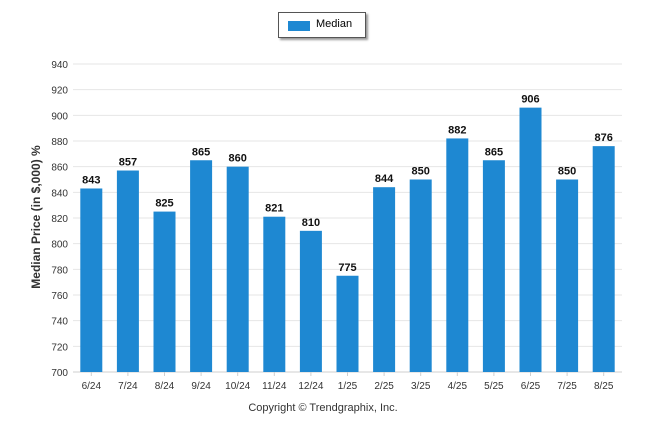 Image resolution: width=646 pixels, height=434 pixels. What do you see at coordinates (59, 373) in the screenshot?
I see `y-tick-label: 700` at bounding box center [59, 373].